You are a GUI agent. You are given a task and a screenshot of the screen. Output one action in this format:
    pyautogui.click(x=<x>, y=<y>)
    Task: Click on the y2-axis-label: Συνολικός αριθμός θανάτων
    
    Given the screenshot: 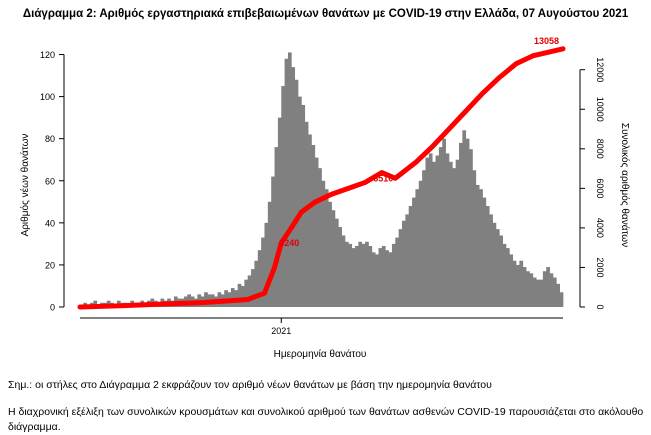 What is the action you would take?
    pyautogui.click(x=625, y=185)
    